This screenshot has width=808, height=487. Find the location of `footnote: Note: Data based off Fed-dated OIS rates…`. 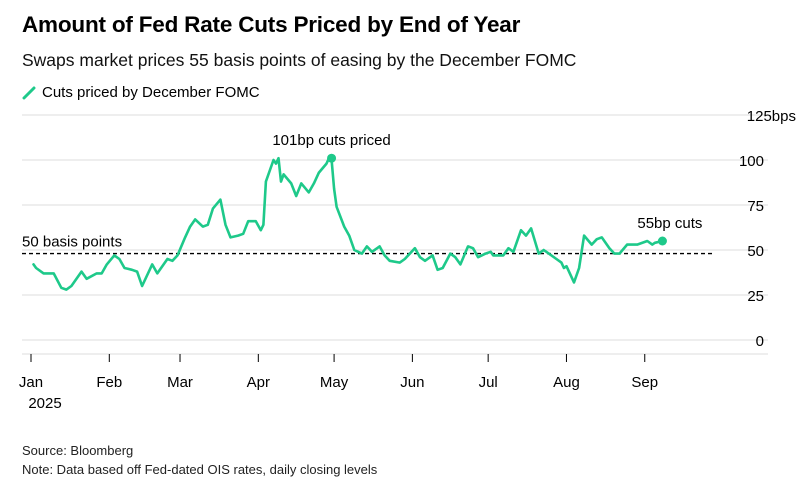

footnote: Note: Data based off Fed-dated OIS rates… is located at coordinates (200, 469).